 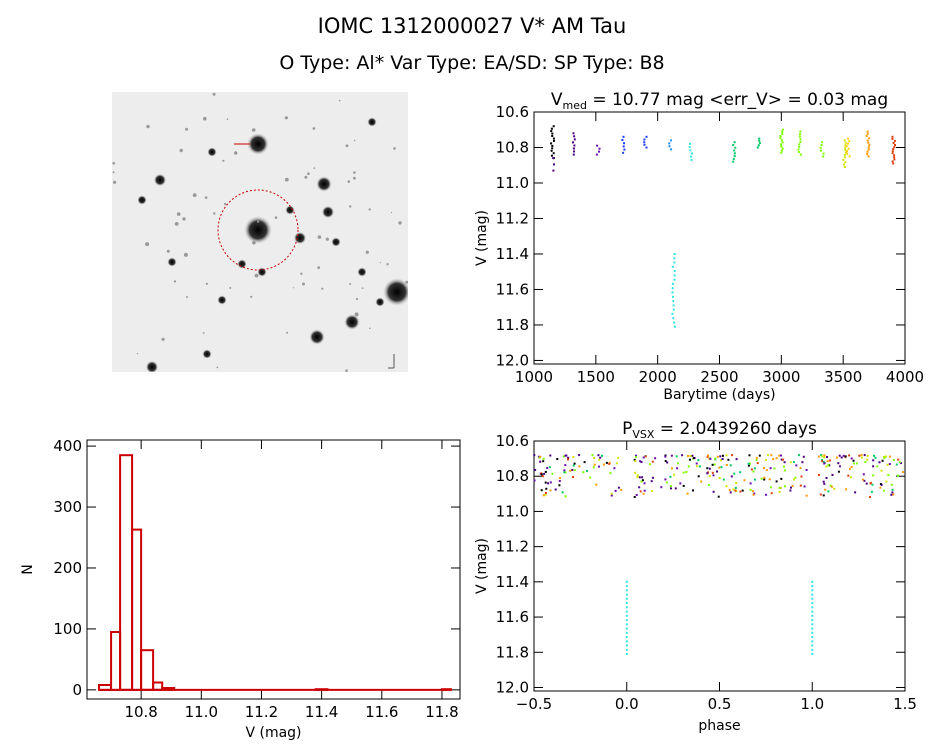 I want to click on sky-image, so click(x=260, y=232).